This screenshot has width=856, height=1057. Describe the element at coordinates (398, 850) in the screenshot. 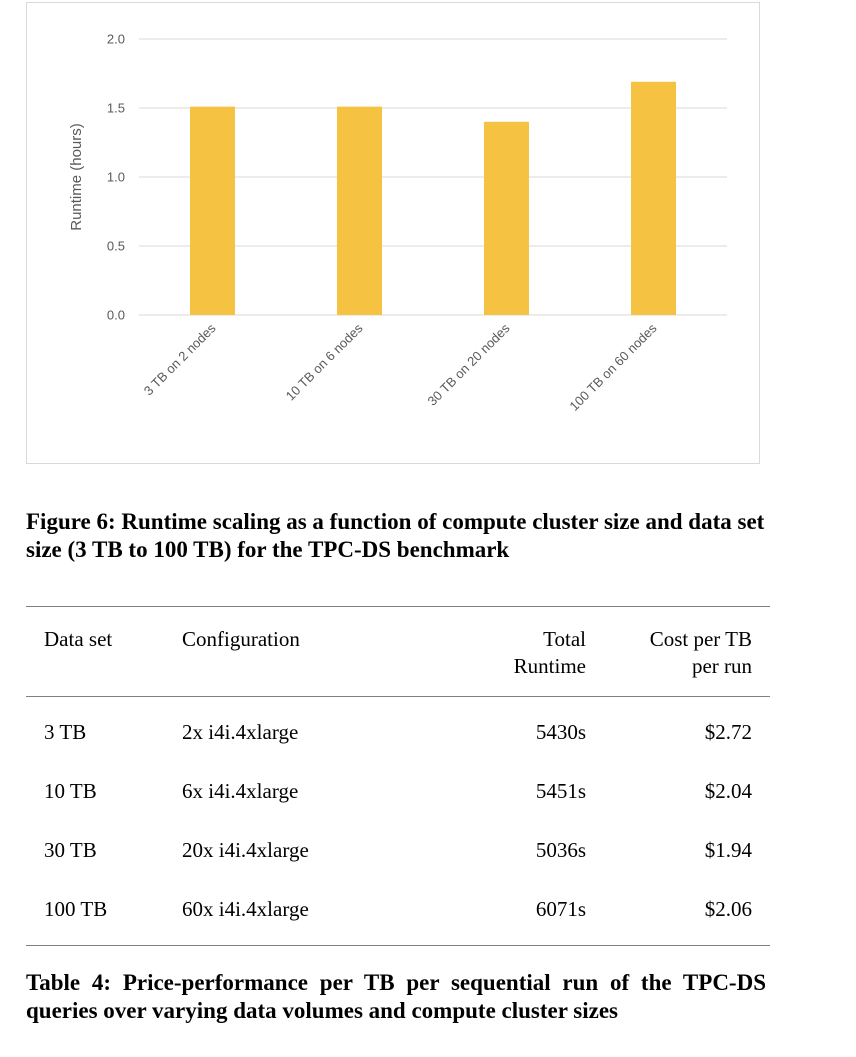

I see `table-row: 30 TB 20x i4i.4xlarge 5036s $1.94` at that location.